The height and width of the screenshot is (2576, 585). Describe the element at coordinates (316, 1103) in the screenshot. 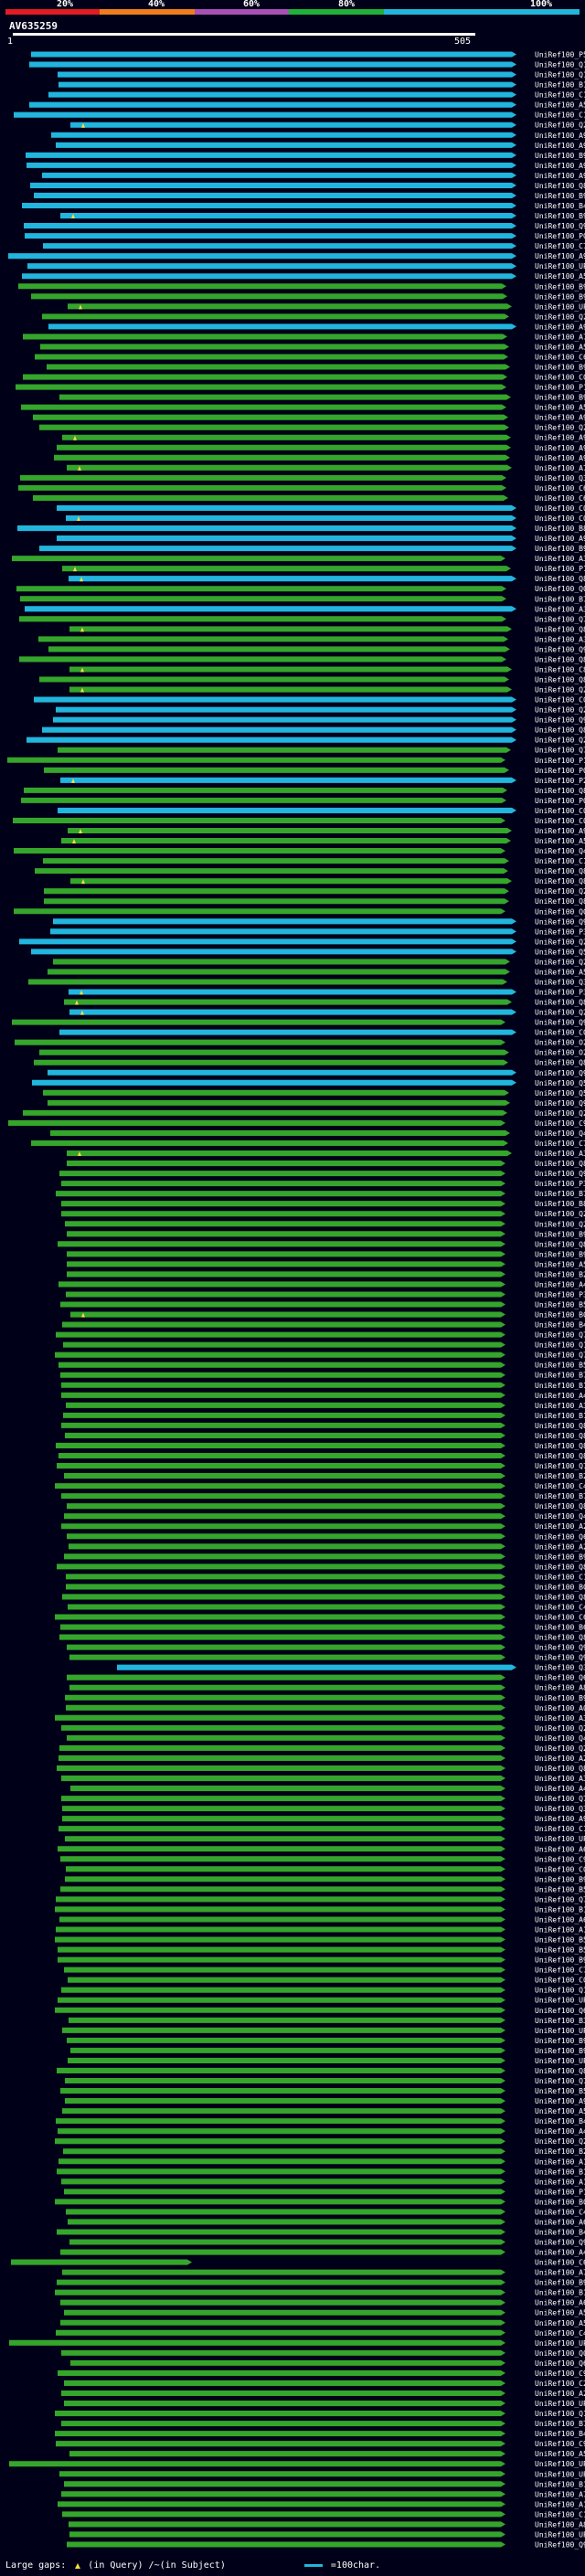

I see `hit-row: UniRef100_Q9QV30` at that location.